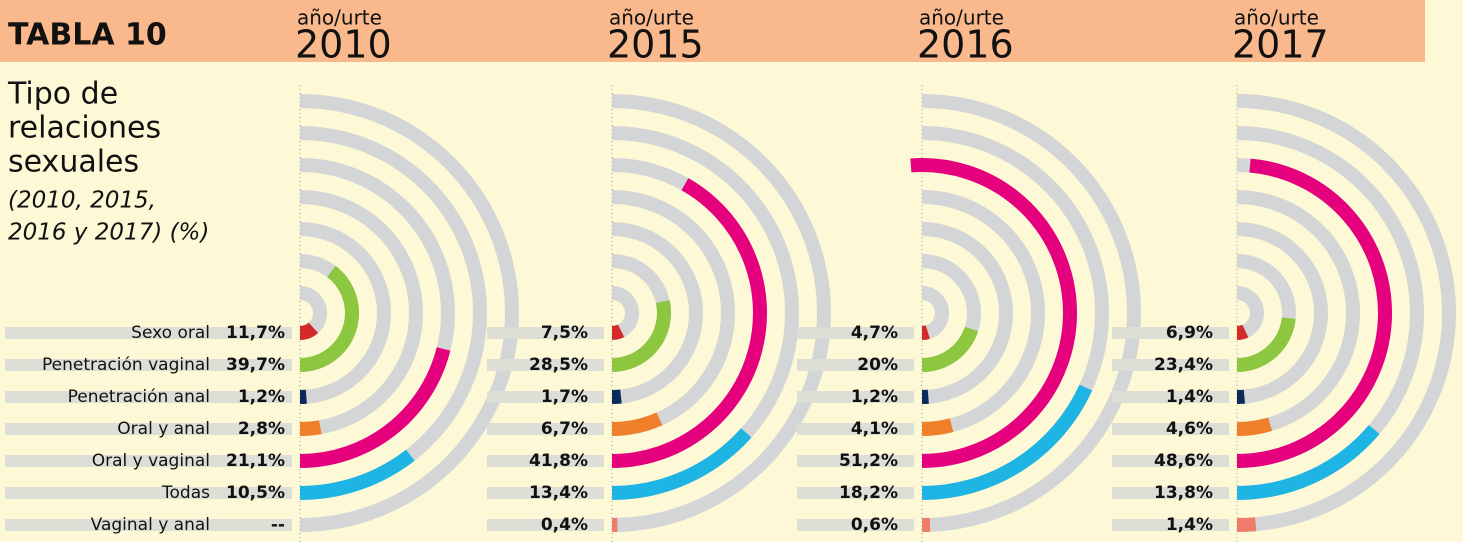 The image size is (1463, 542). Describe the element at coordinates (108, 233) in the screenshot. I see `subtitle-line: 2016 y 2017) (%)` at that location.